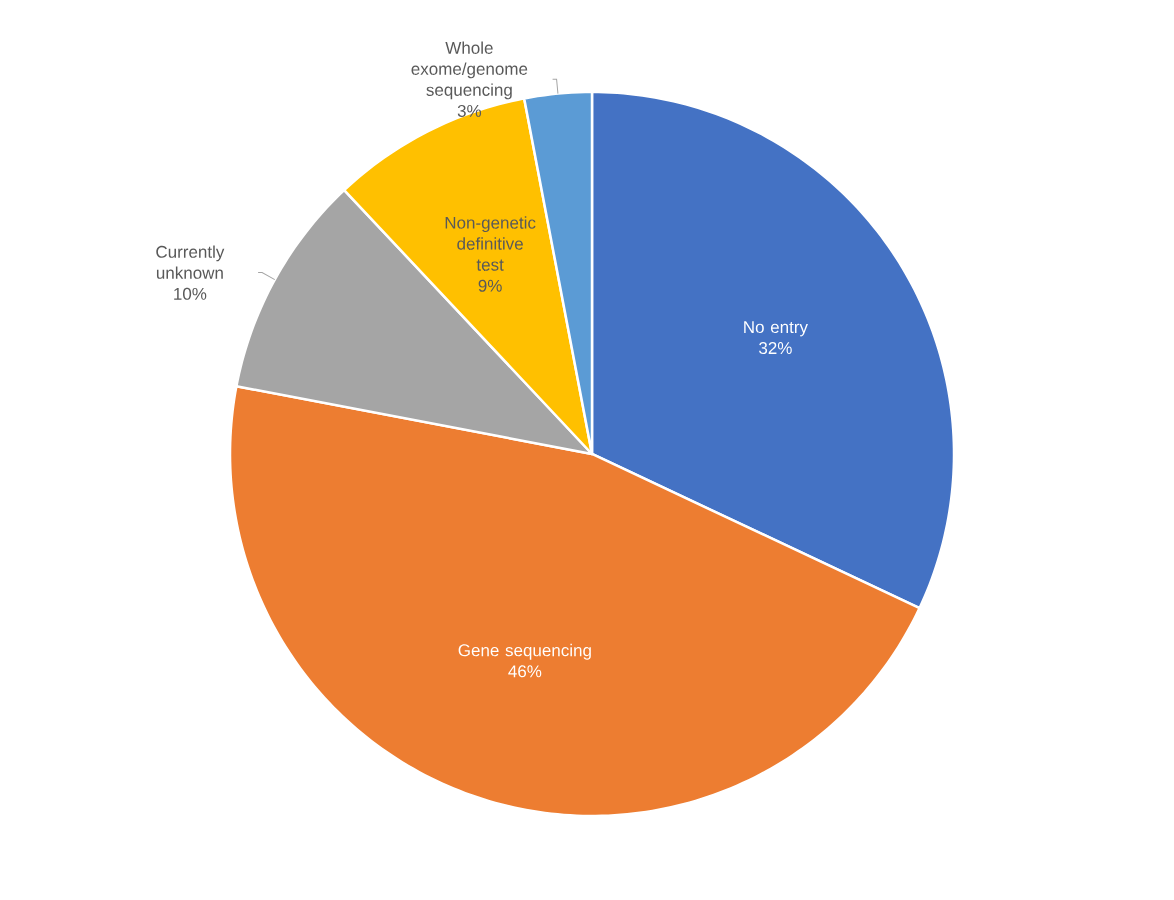  What do you see at coordinates (490, 285) in the screenshot?
I see `data-label: 9%` at bounding box center [490, 285].